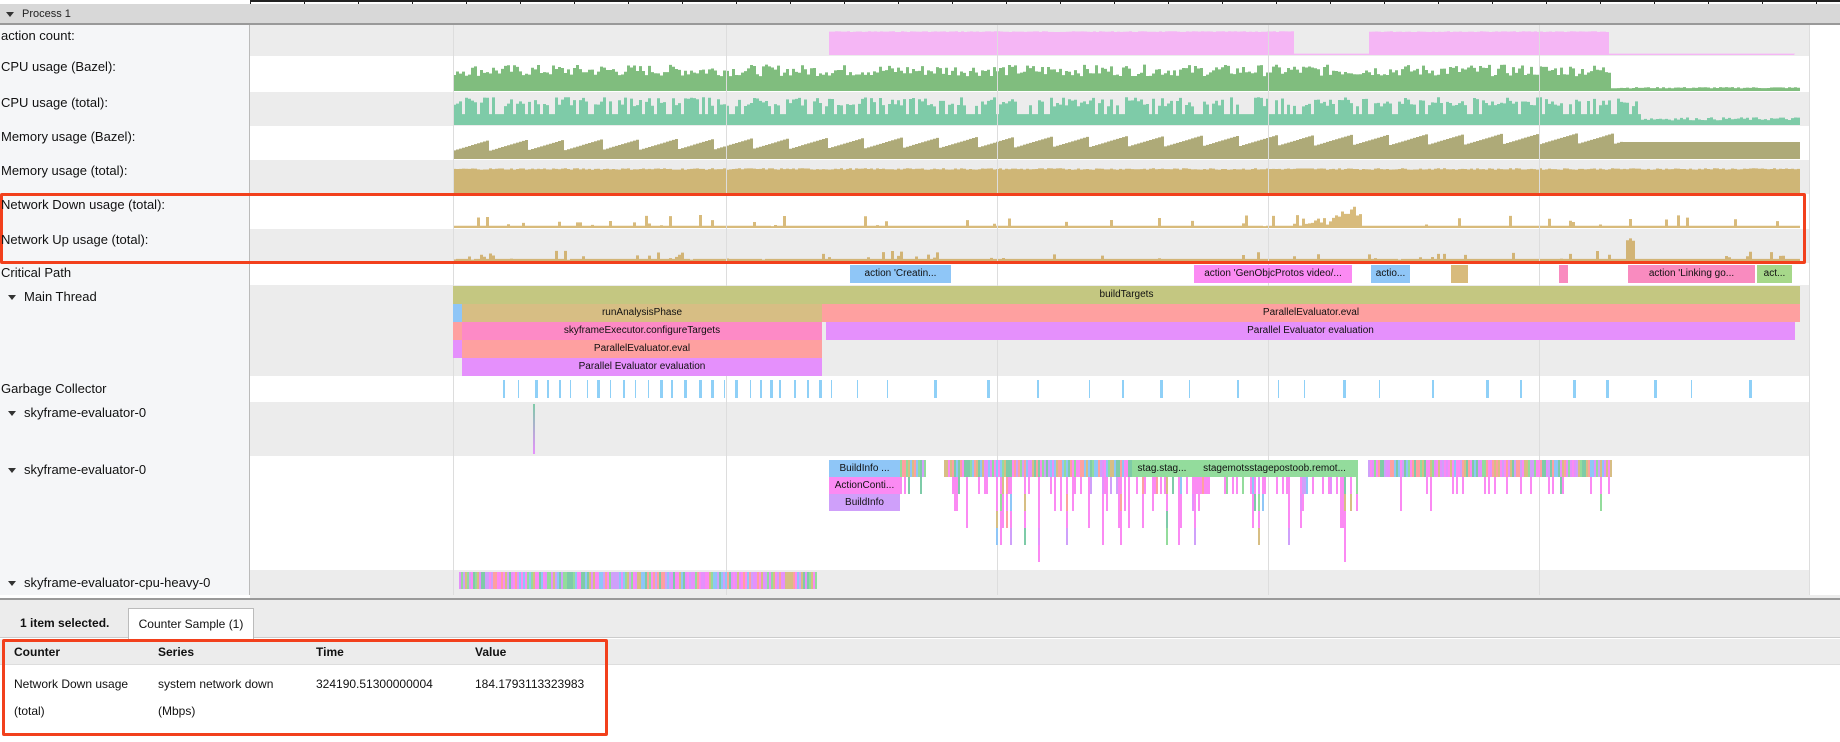  What do you see at coordinates (1310, 331) in the screenshot?
I see `parallel-evaluator-evaluation-slice: Parallel Evaluator evaluation` at bounding box center [1310, 331].